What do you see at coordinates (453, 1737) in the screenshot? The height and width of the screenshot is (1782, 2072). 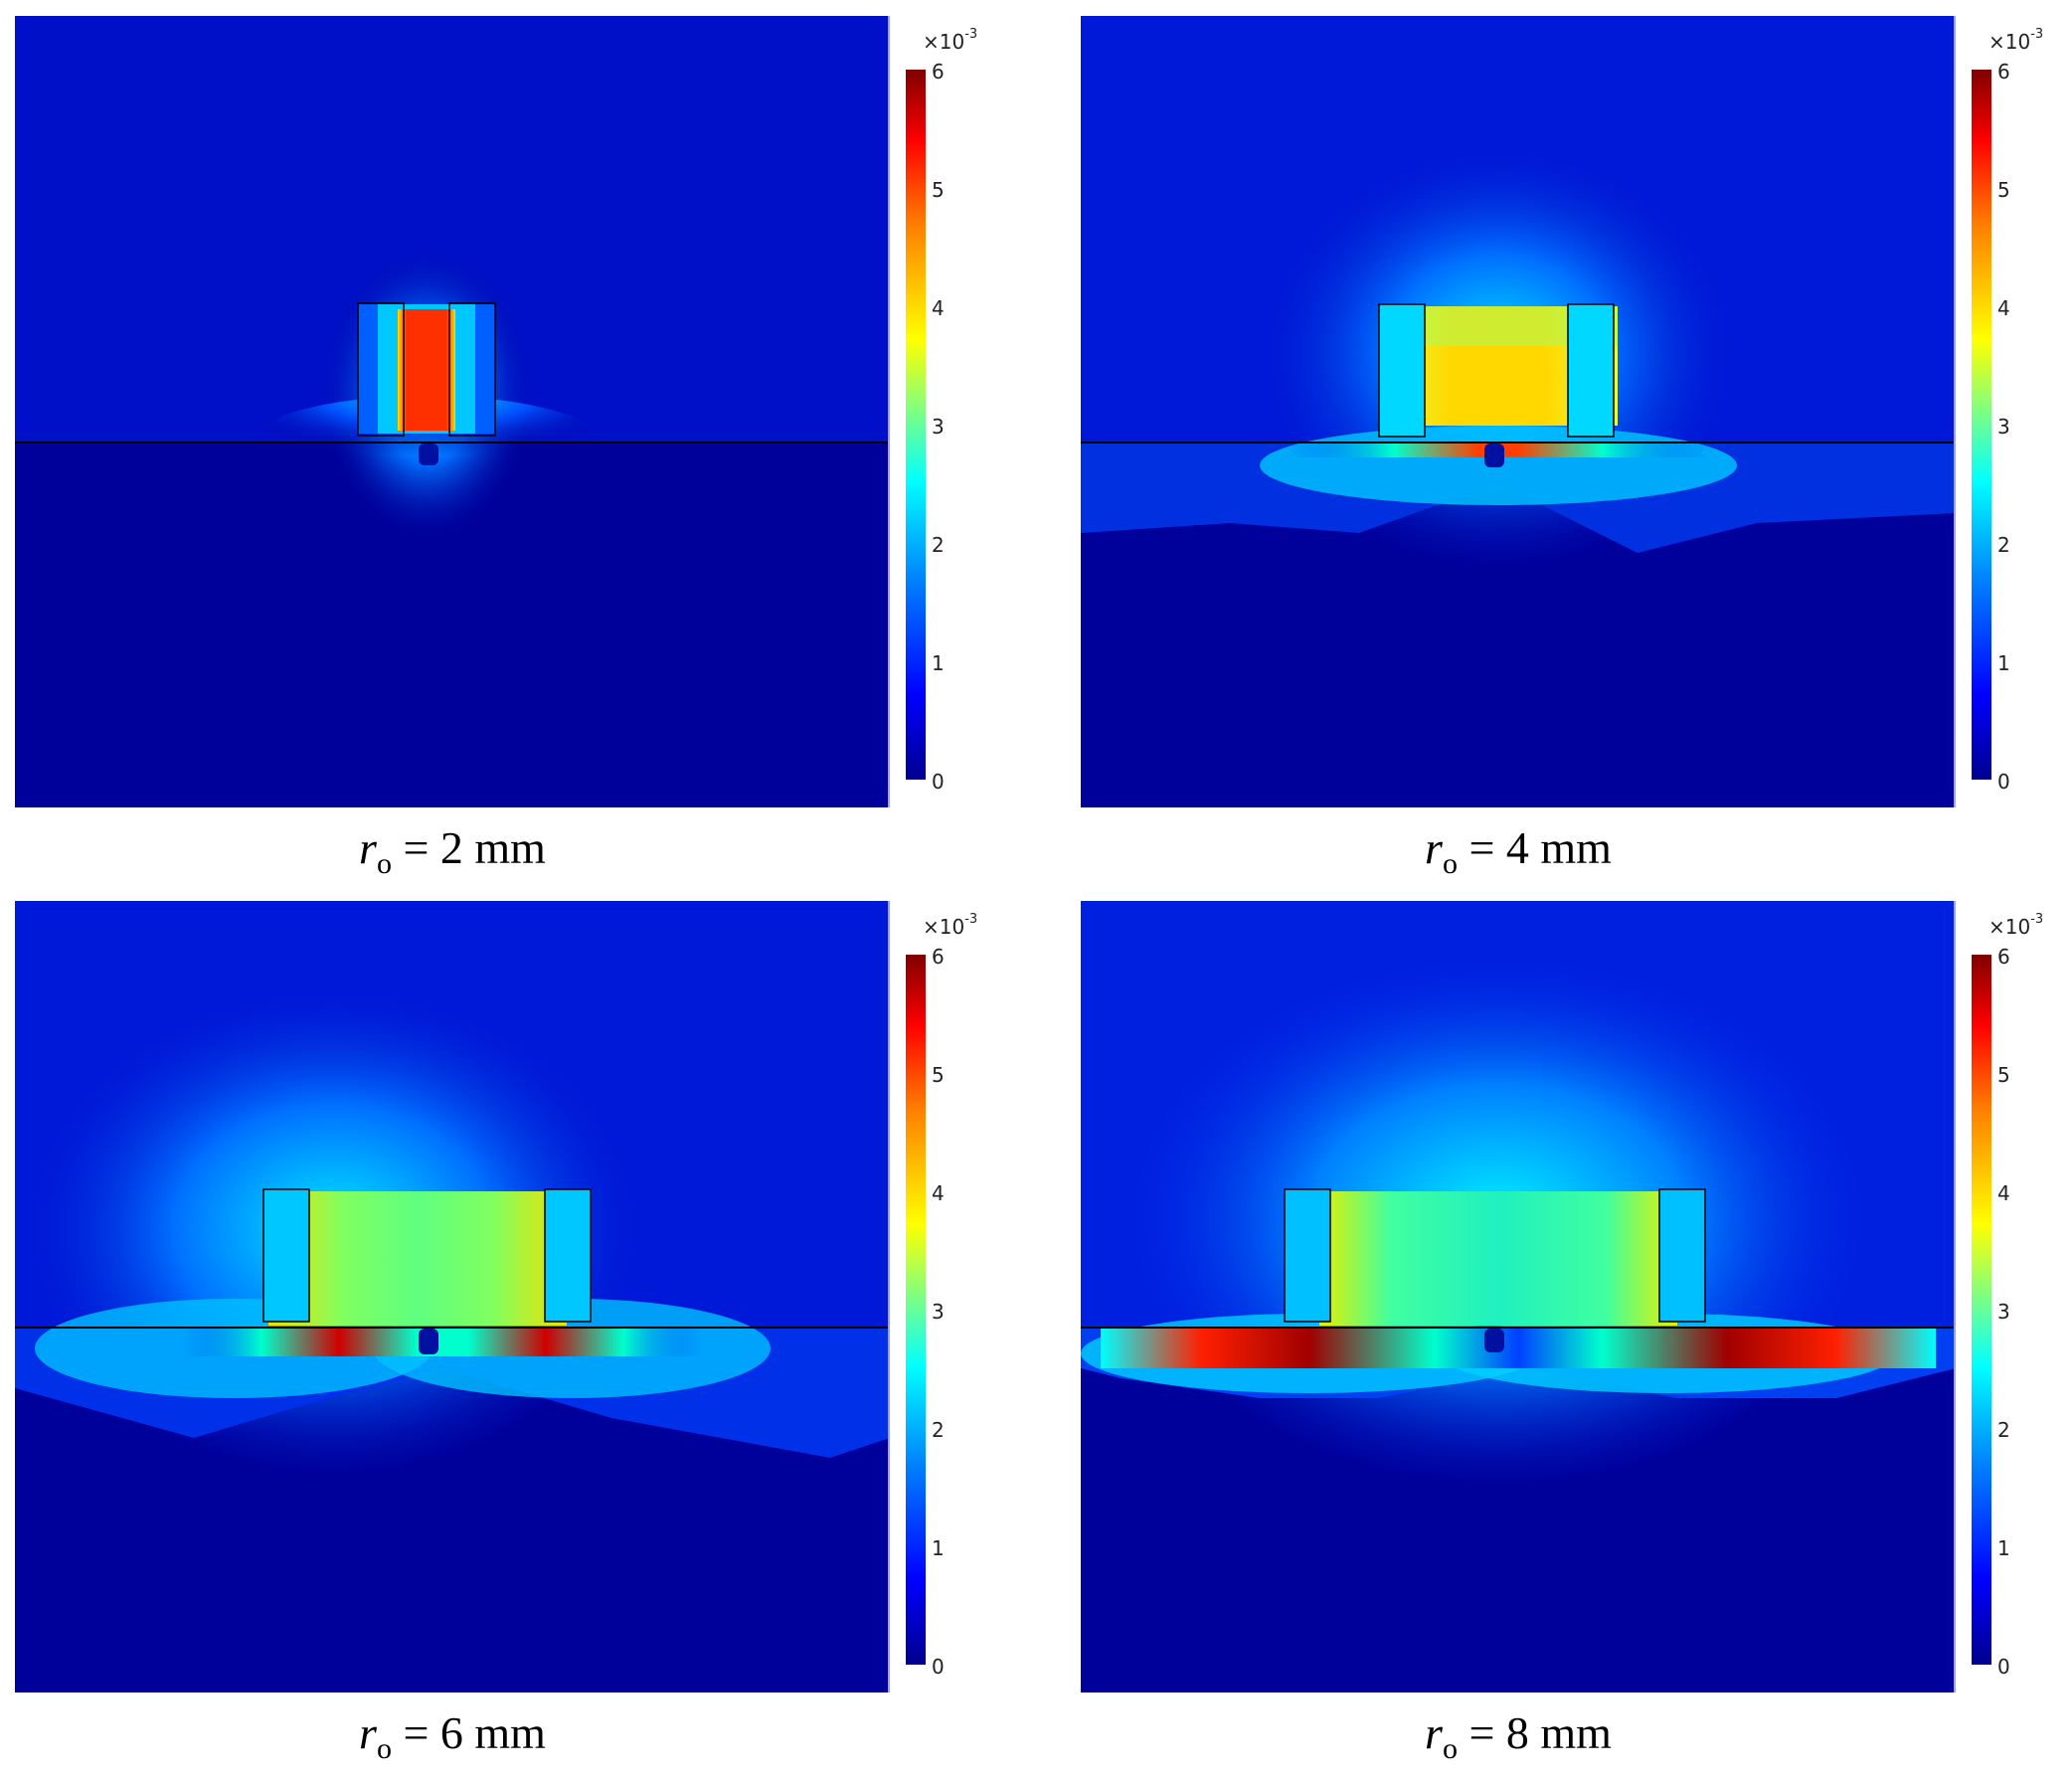 I see `panel-caption: ro = 6 mm` at bounding box center [453, 1737].